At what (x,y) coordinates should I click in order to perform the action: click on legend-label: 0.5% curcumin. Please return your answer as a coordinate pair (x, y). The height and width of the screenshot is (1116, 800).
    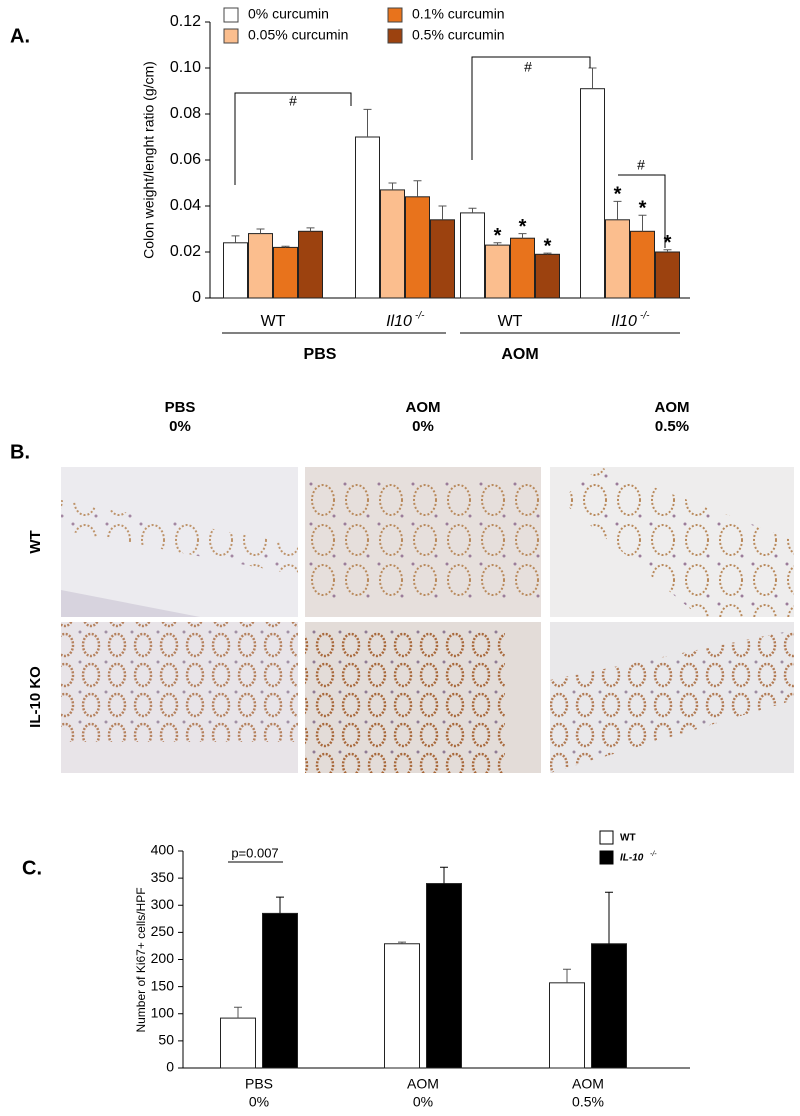
    Looking at the image, I should click on (458, 35).